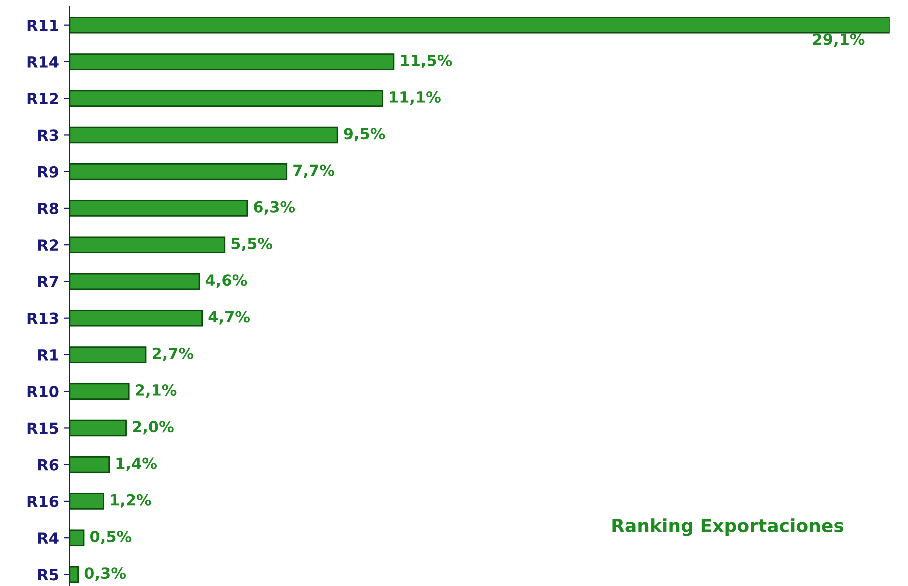 This screenshot has width=908, height=586. Describe the element at coordinates (43, 428) in the screenshot. I see `y-tick-label: R15` at that location.